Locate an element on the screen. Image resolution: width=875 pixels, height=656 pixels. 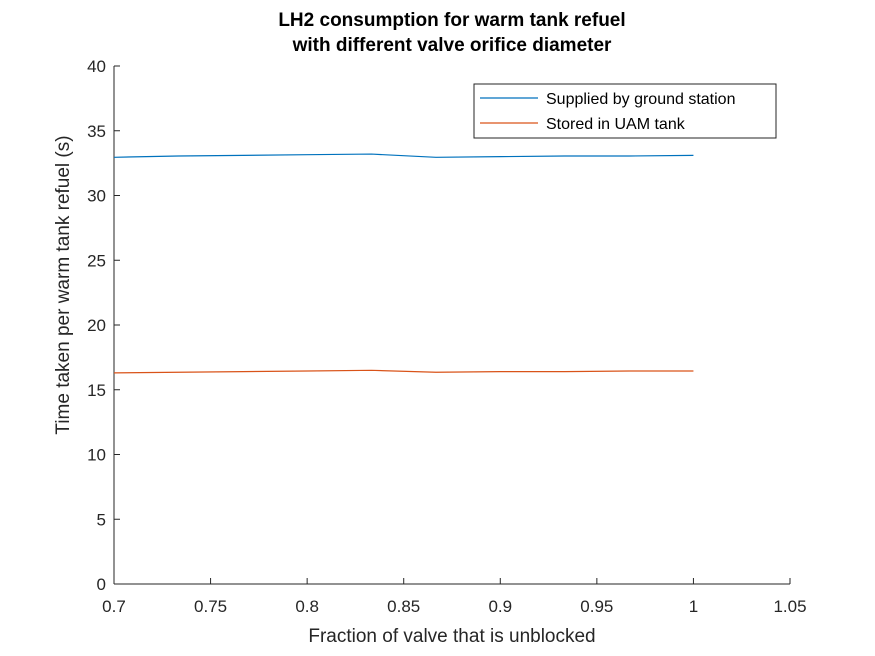
x-tick-label: 0.75 is located at coordinates (210, 606).